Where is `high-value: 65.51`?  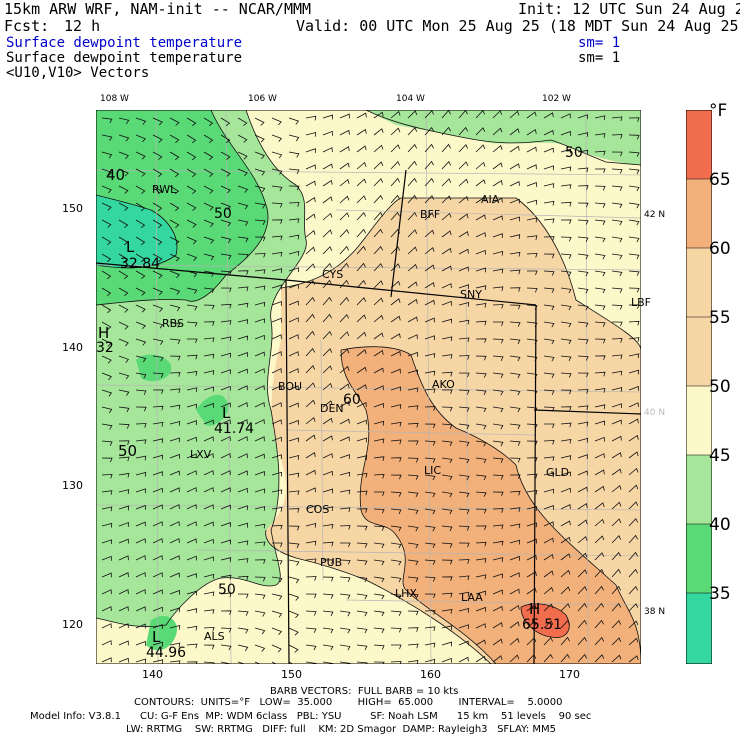
high-value: 65.51 is located at coordinates (542, 625).